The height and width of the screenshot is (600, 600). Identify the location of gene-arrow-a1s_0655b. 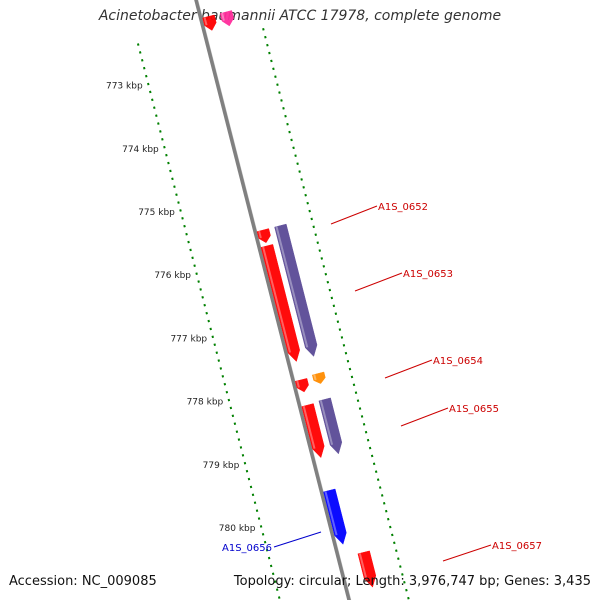
(330, 426).